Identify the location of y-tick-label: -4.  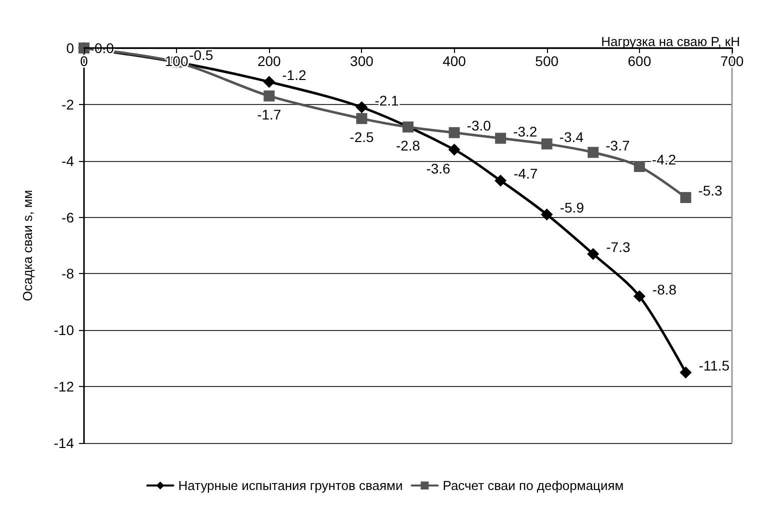
(68, 160).